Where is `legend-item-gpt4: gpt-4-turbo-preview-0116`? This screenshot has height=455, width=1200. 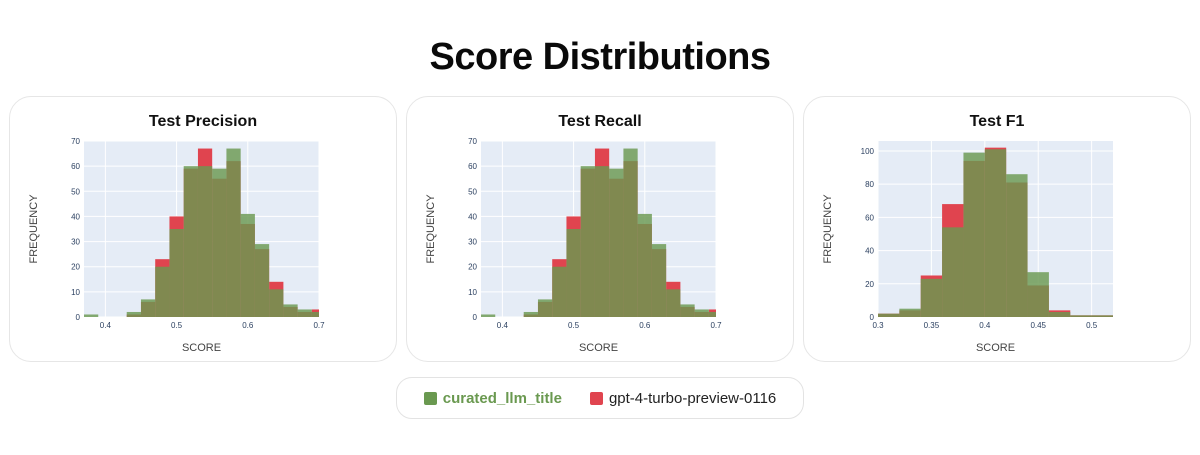
legend-item-gpt4: gpt-4-turbo-preview-0116 is located at coordinates (683, 398).